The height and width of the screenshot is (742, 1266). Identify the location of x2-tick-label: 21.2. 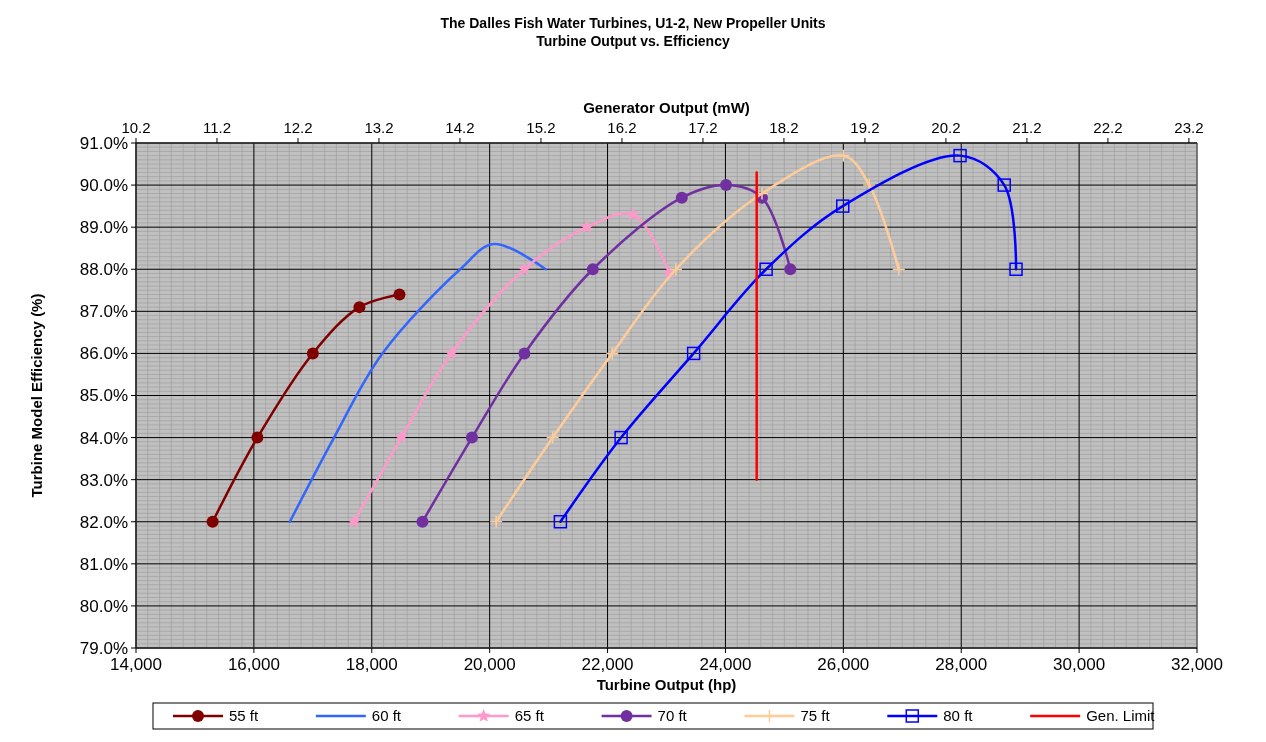
(1027, 127).